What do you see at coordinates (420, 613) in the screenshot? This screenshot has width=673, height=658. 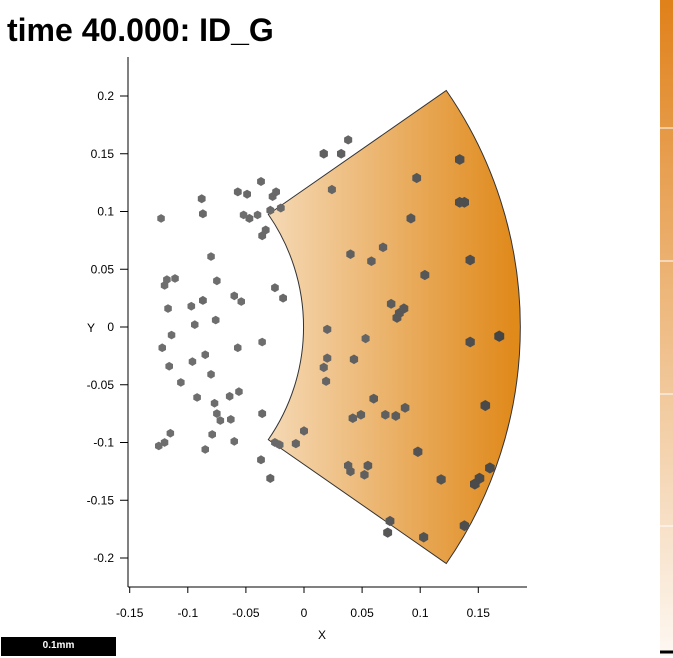 I see `x-tick-label: 0.1` at bounding box center [420, 613].